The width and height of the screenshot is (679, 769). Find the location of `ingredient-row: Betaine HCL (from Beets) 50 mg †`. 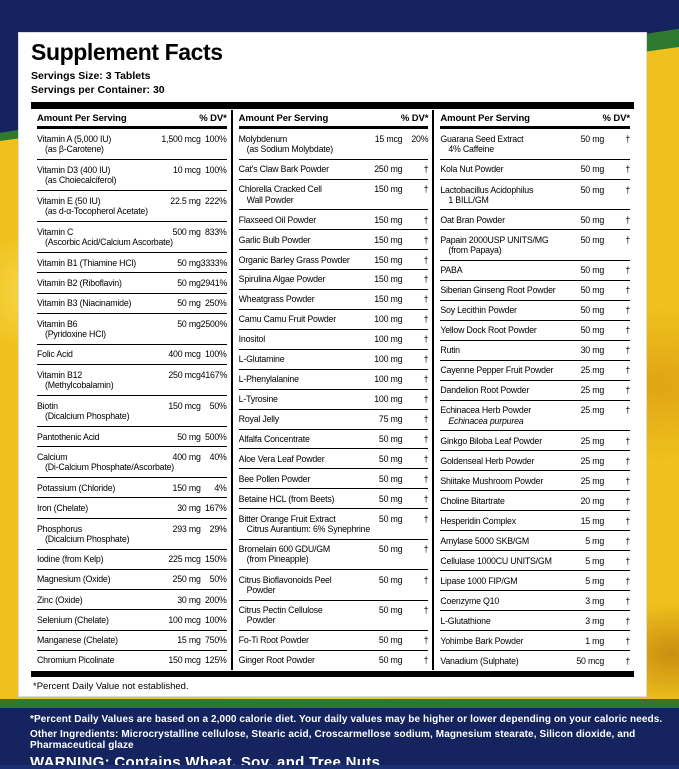

ingredient-row: Betaine HCL (from Beets) 50 mg † is located at coordinates (333, 498).